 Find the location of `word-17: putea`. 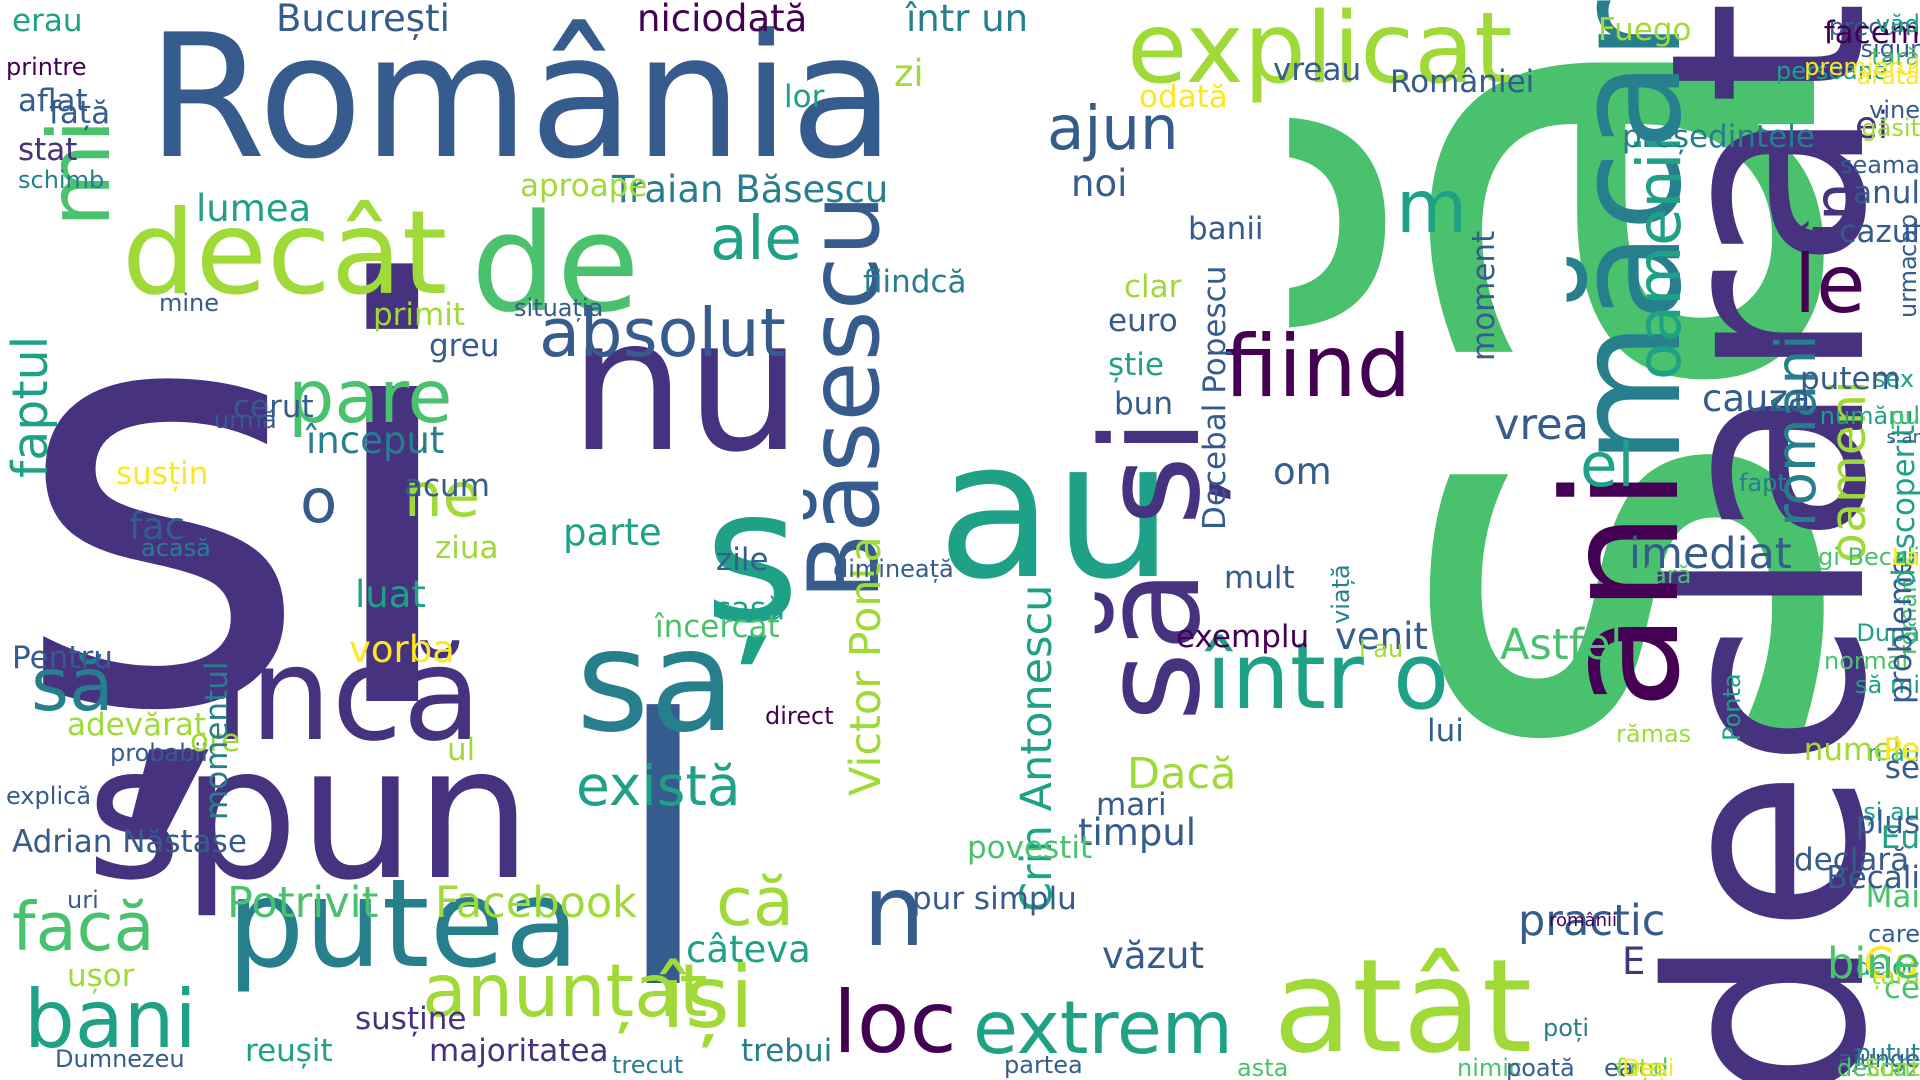

word-17: putea is located at coordinates (403, 924).